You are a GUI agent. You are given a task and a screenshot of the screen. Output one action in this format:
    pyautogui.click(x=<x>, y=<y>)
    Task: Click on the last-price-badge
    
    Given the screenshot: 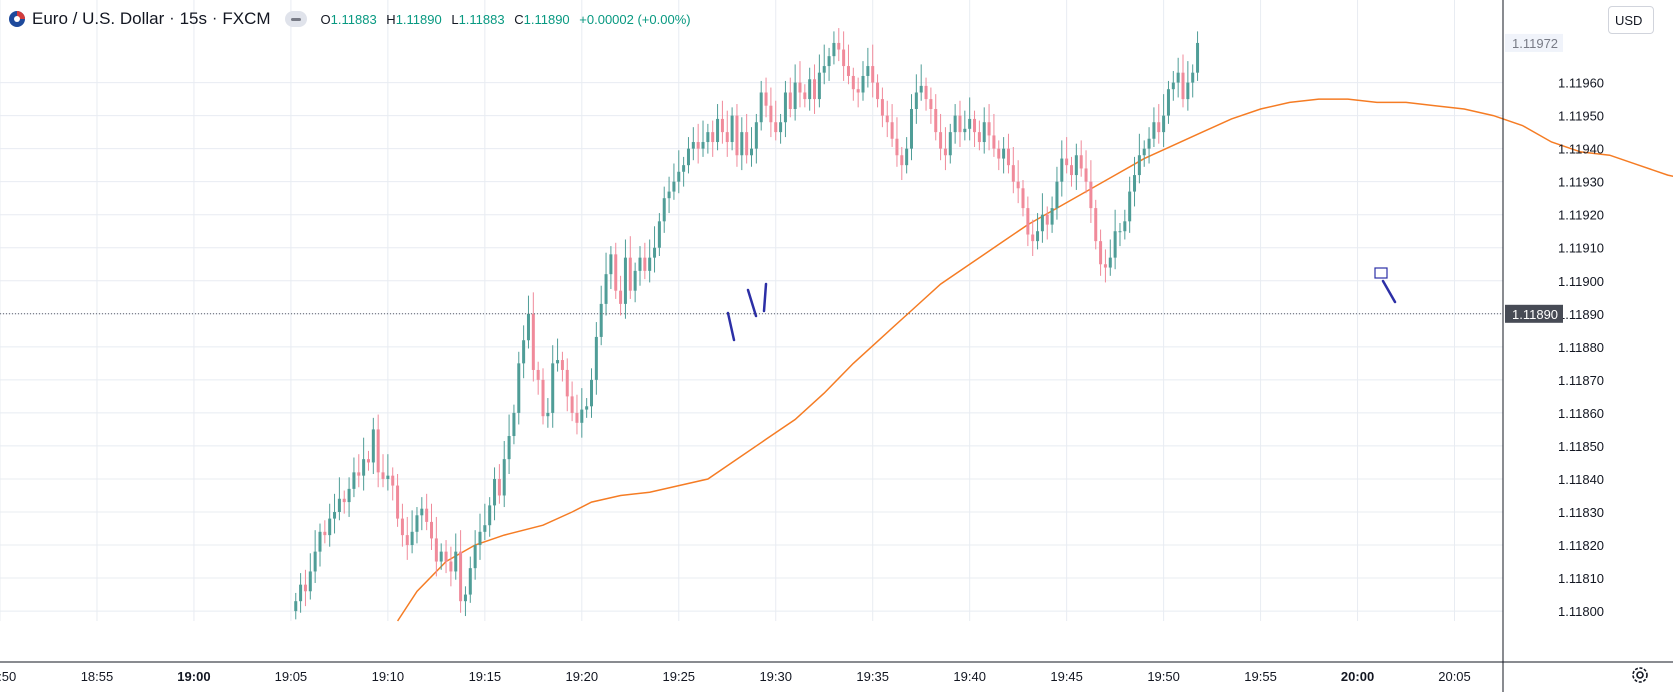 What is the action you would take?
    pyautogui.click(x=1534, y=313)
    